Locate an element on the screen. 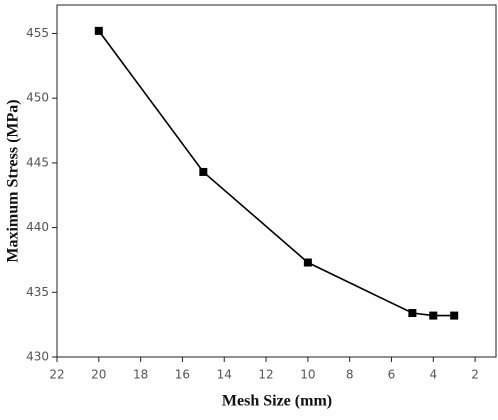 Image resolution: width=498 pixels, height=420 pixels. x-axis-title: Mesh Size (mm) is located at coordinates (277, 401).